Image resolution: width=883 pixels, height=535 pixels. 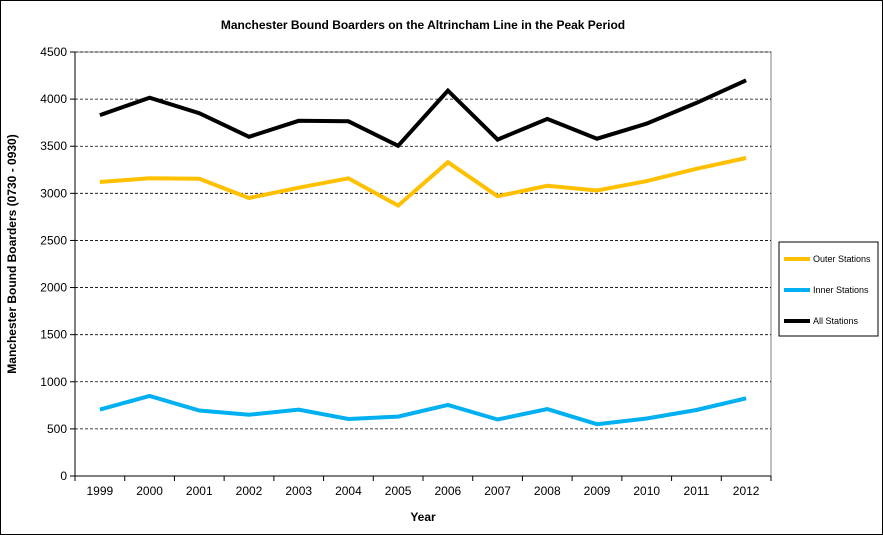 What do you see at coordinates (423, 517) in the screenshot?
I see `x-axis-title: Year` at bounding box center [423, 517].